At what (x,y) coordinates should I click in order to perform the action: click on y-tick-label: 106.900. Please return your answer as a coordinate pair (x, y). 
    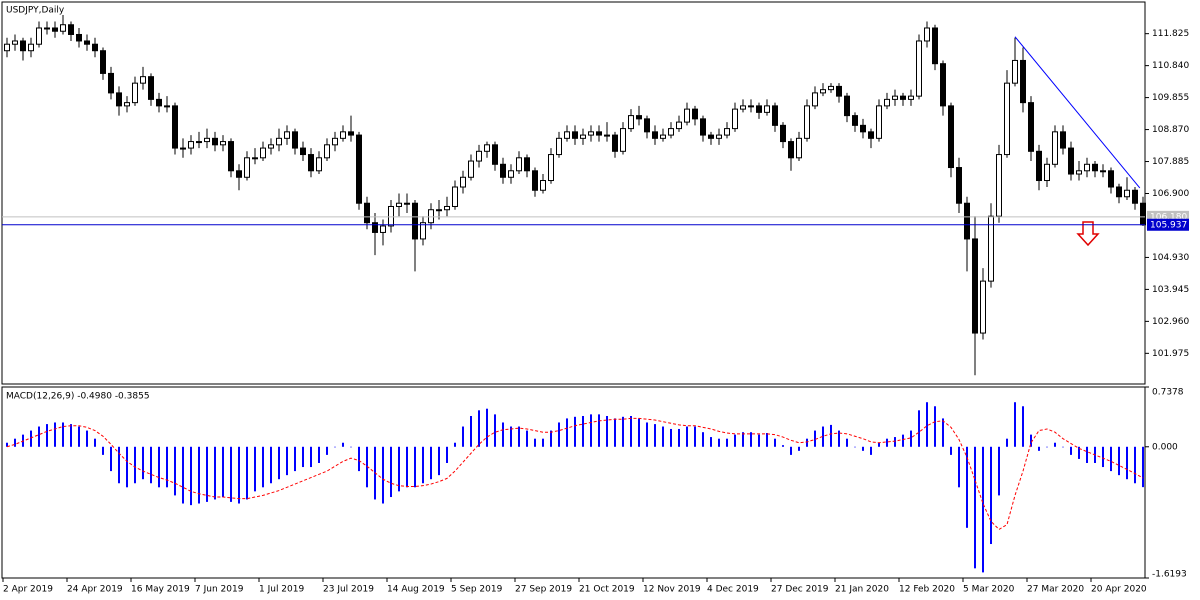
    Looking at the image, I should click on (1170, 194).